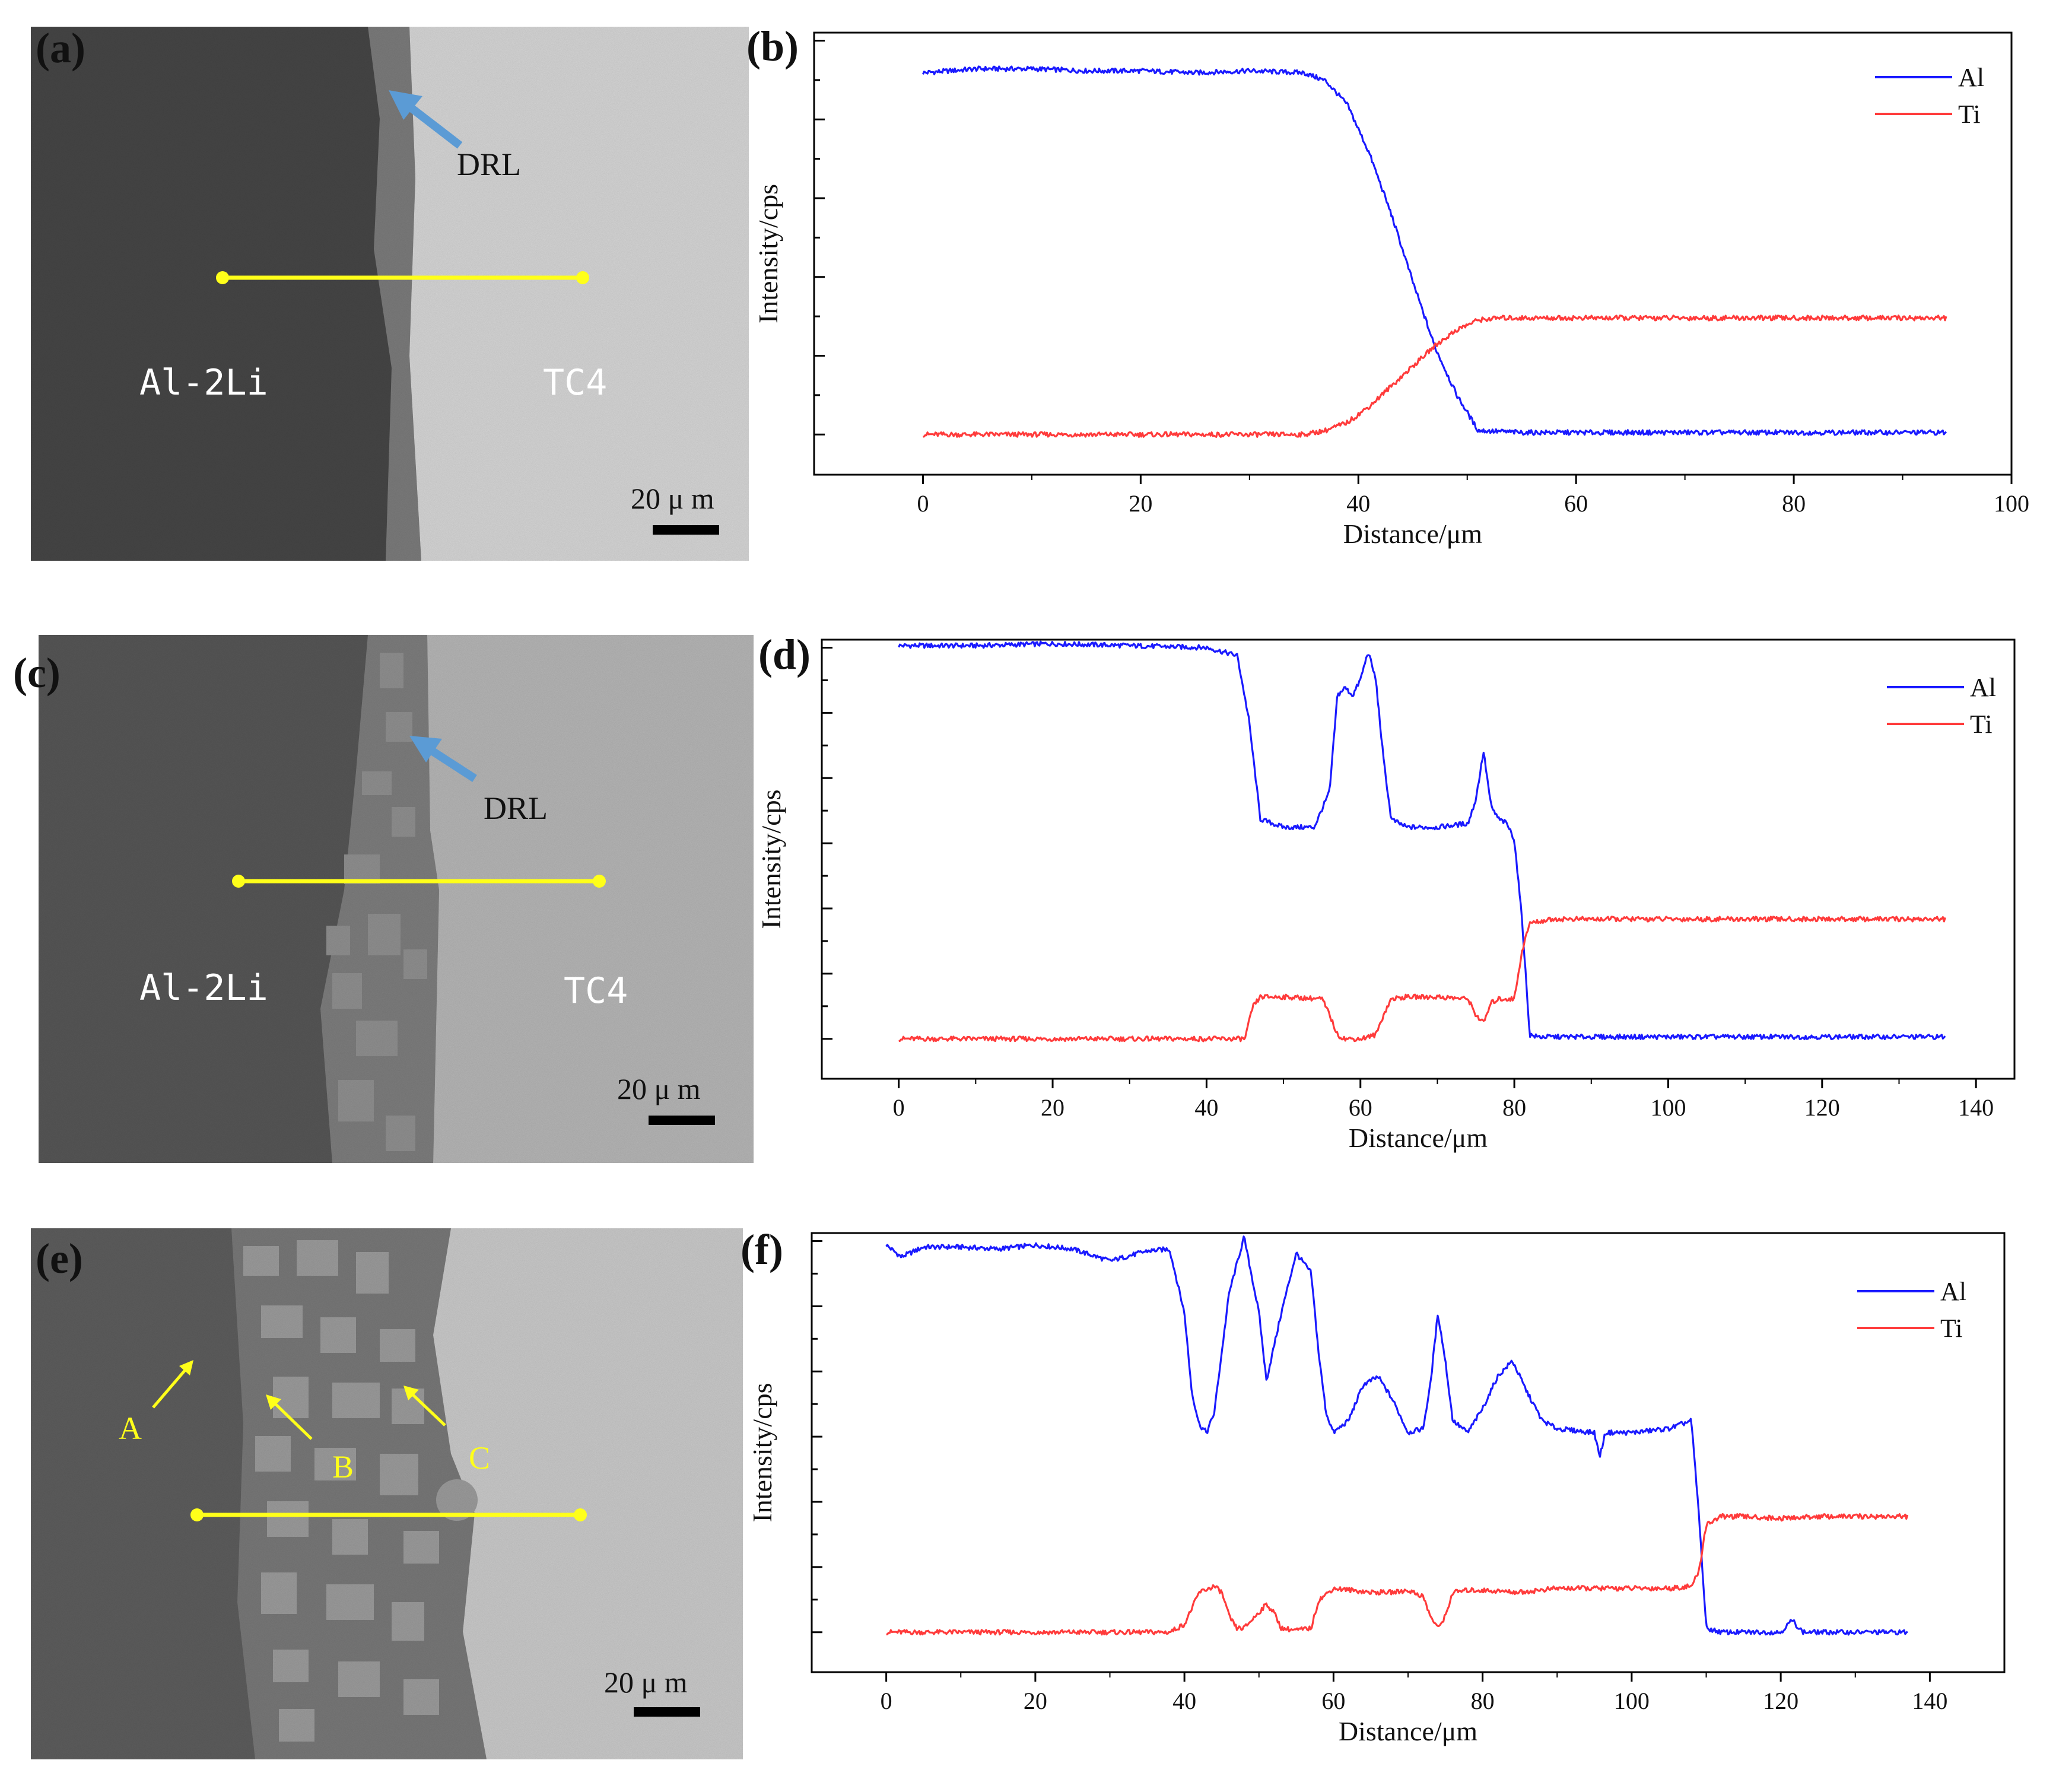 The height and width of the screenshot is (1792, 2056). Describe the element at coordinates (405, 105) in the screenshot. I see `drl-arrowhead-a` at that location.